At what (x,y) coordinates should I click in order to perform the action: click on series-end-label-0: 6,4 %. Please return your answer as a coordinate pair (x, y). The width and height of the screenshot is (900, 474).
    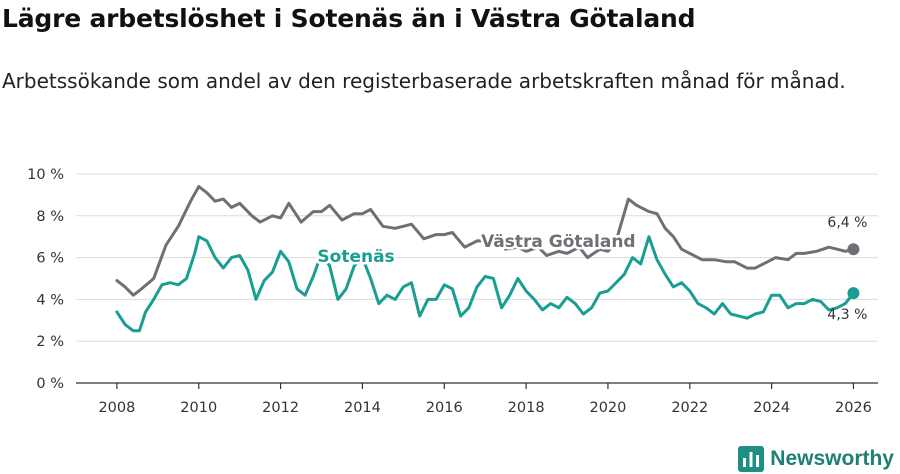
    Looking at the image, I should click on (847, 223).